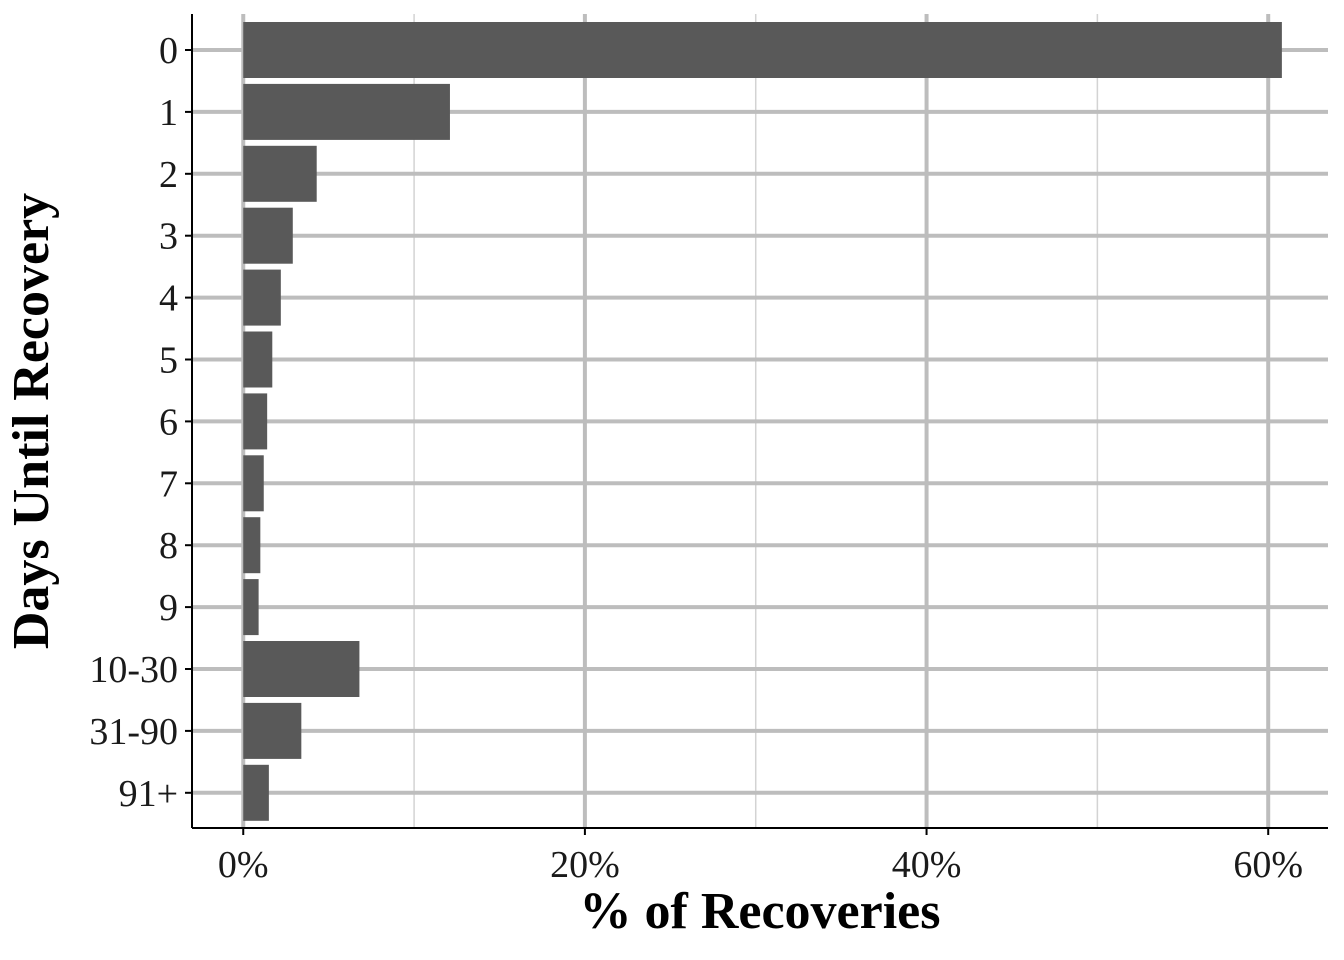 Image resolution: width=1344 pixels, height=960 pixels. What do you see at coordinates (243, 865) in the screenshot?
I see `x-tick-label: 0%` at bounding box center [243, 865].